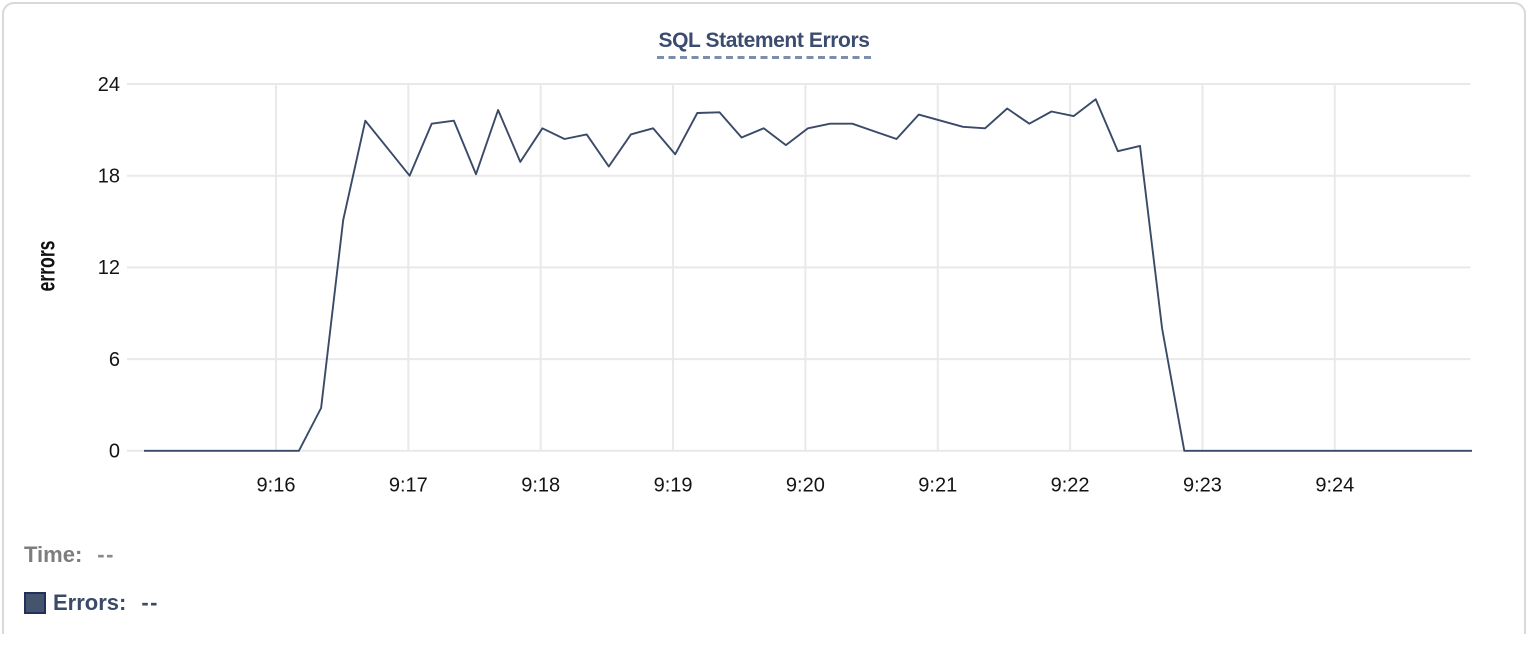 The width and height of the screenshot is (1528, 652). What do you see at coordinates (276, 485) in the screenshot?
I see `svg-text: 9:16` at bounding box center [276, 485].